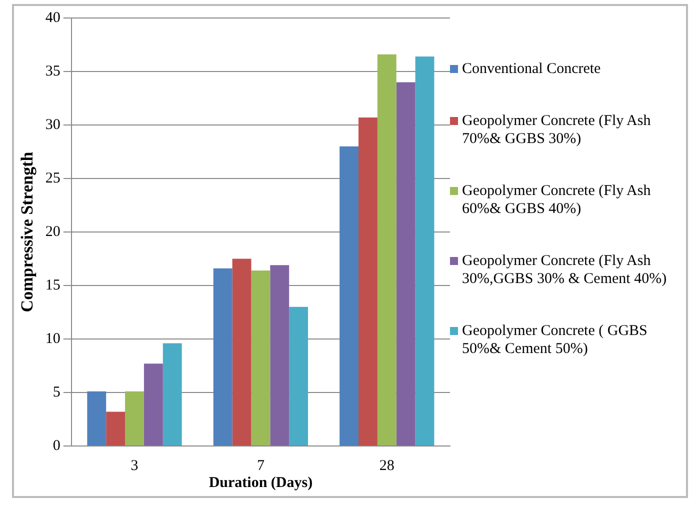 This screenshot has width=696, height=508. What do you see at coordinates (557, 130) in the screenshot?
I see `legend-label: Geopolymer Concrete (Fly Ash 70%& GGBS 30%)` at bounding box center [557, 130].